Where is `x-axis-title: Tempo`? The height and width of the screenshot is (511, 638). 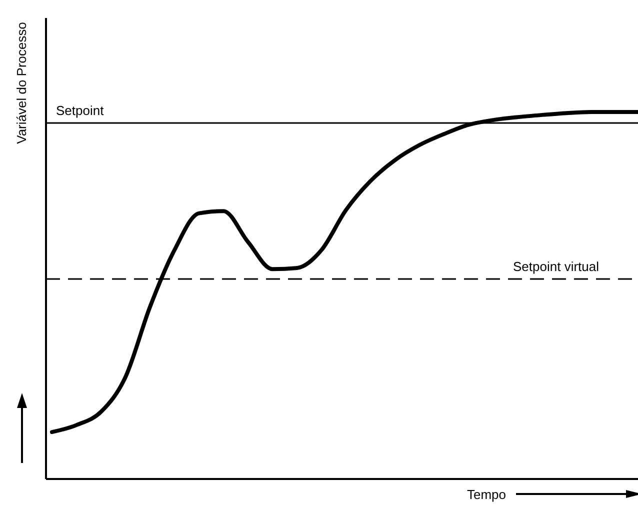 x-axis-title: Tempo is located at coordinates (486, 494).